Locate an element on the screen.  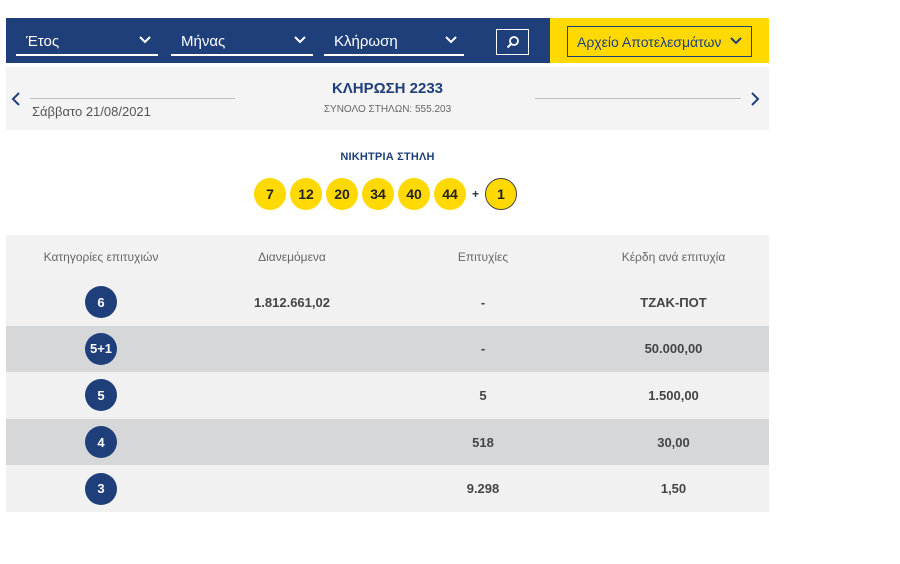
number-ball: 40 is located at coordinates (414, 194).